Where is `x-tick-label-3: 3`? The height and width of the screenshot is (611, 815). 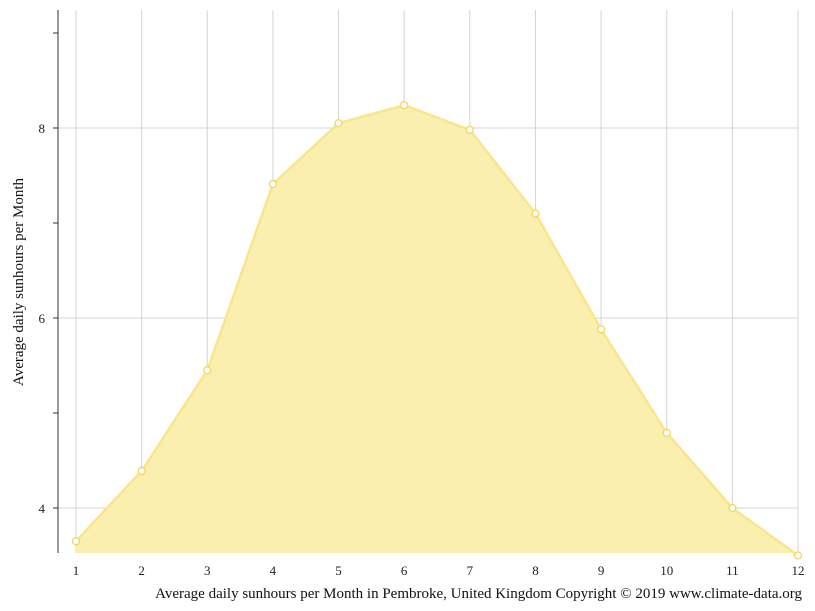 x-tick-label-3: 3 is located at coordinates (207, 570).